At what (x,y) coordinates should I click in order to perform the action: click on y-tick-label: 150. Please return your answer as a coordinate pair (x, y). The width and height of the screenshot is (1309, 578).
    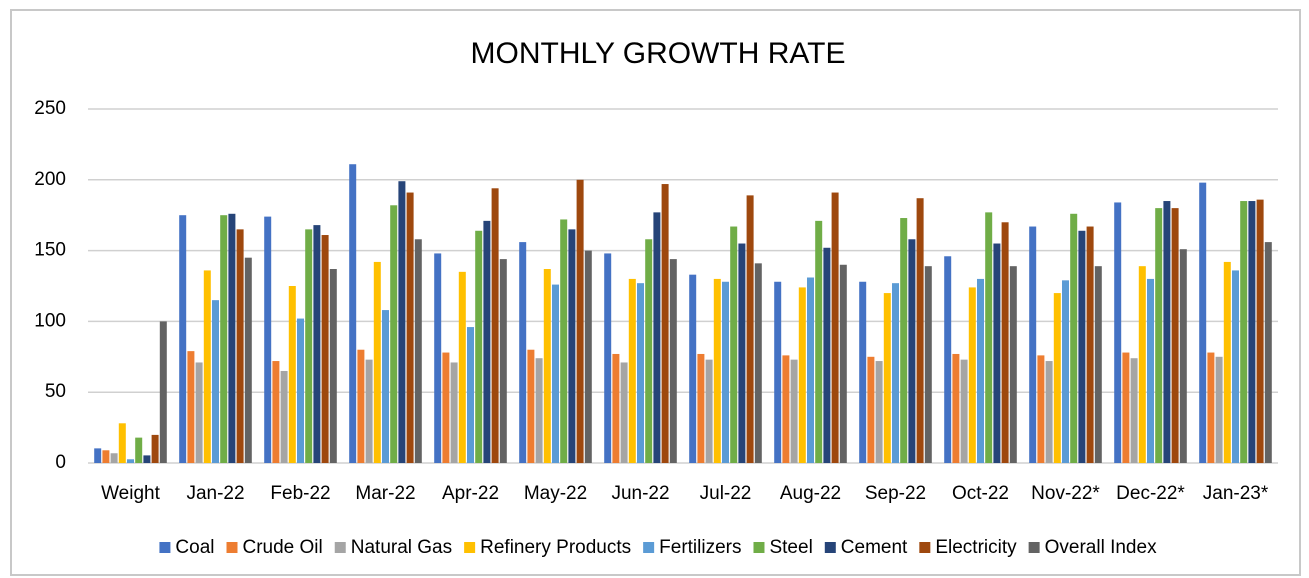
    Looking at the image, I should click on (50, 250).